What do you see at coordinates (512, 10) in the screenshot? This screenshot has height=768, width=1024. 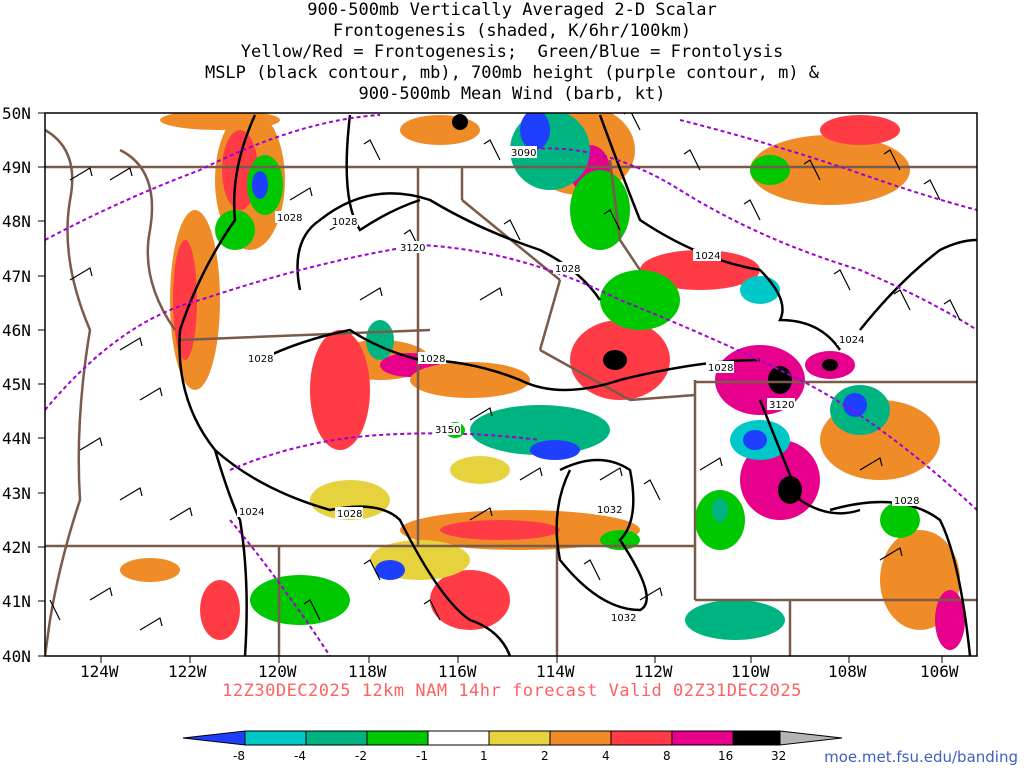 I see `title-line-1: 900-500mb Vertically Averaged 2-D Scalar` at bounding box center [512, 10].